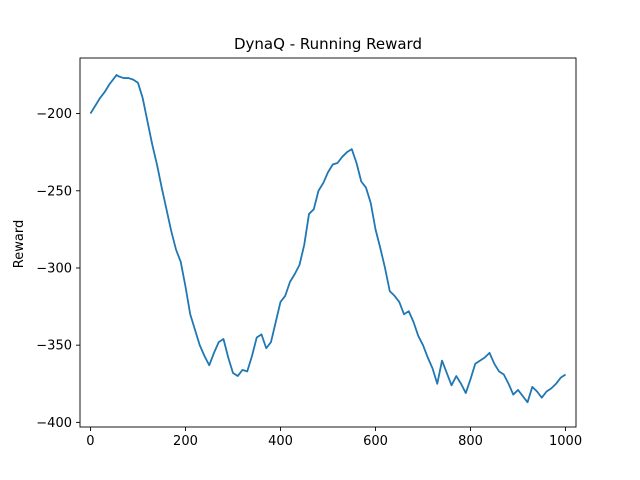  Describe the element at coordinates (54, 191) in the screenshot. I see `y-tick-label: −250` at that location.